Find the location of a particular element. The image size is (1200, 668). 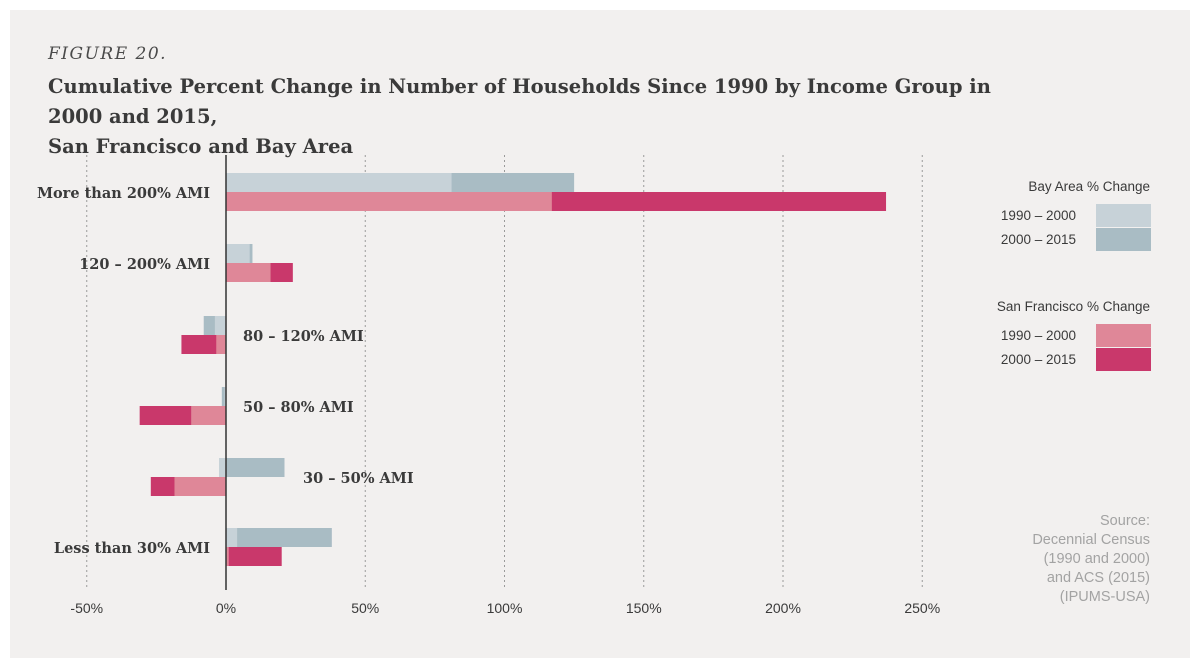

category-label: 30 – 50% AMI is located at coordinates (358, 478).